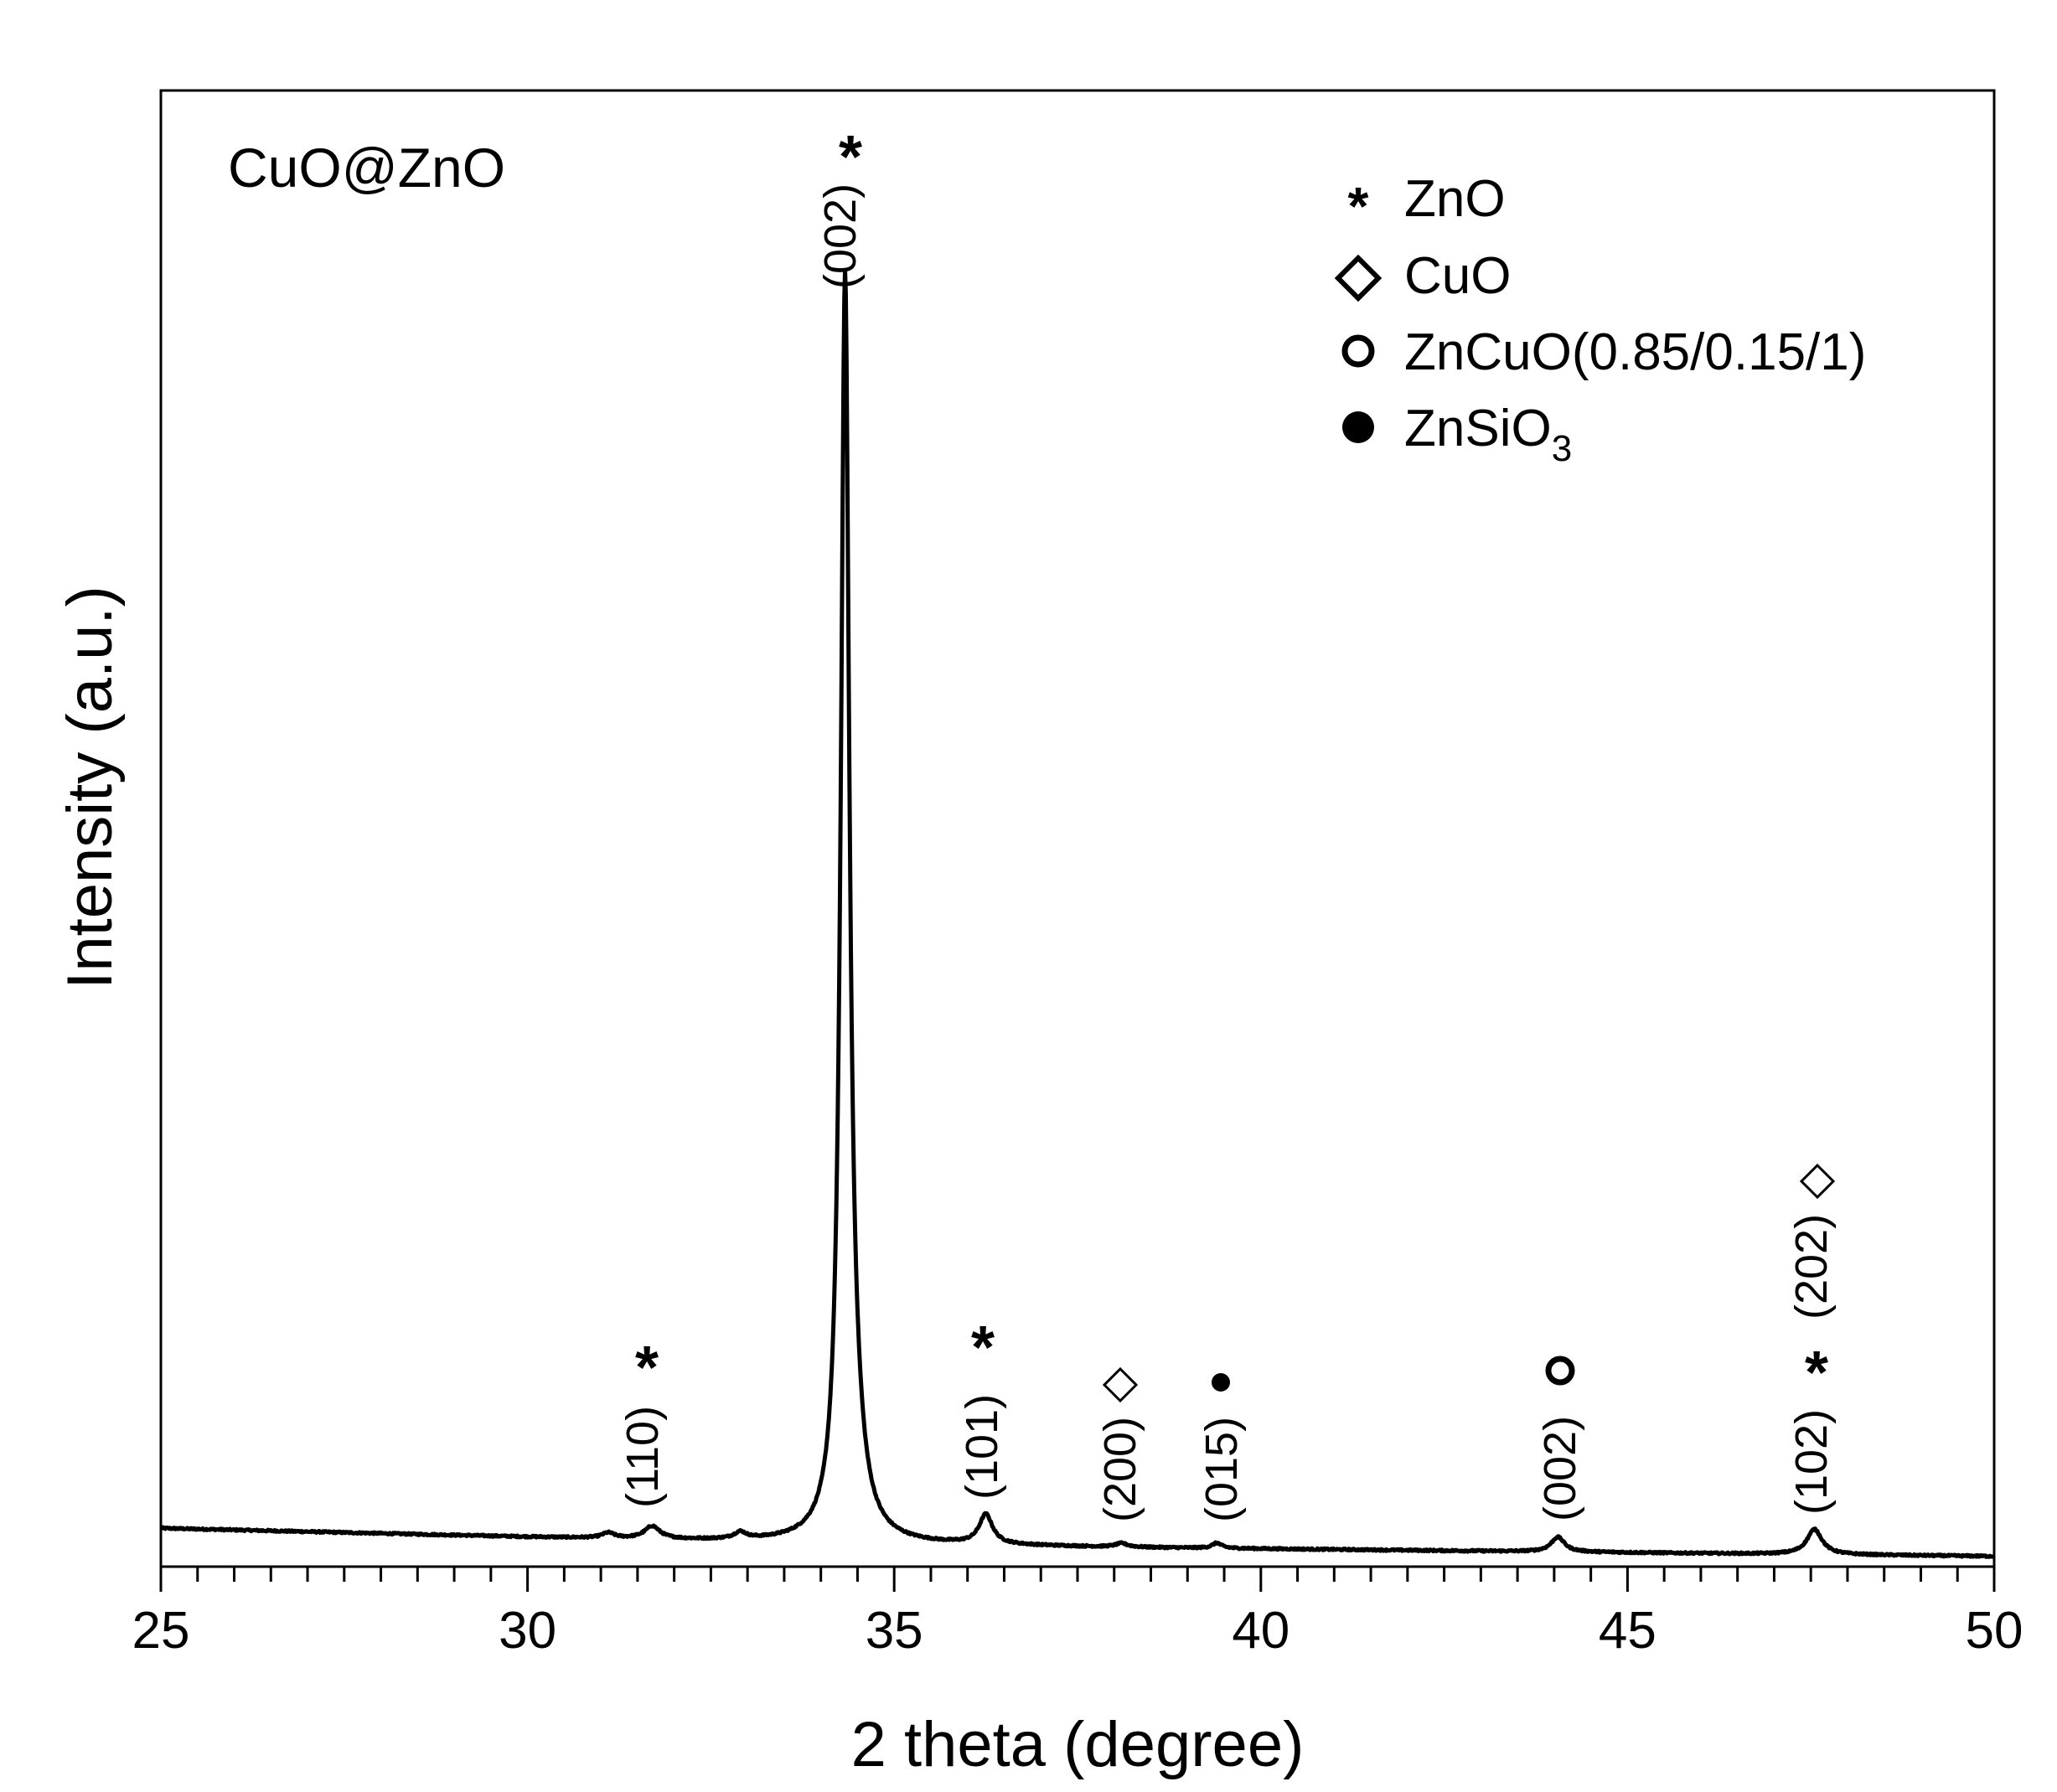  Describe the element at coordinates (1811, 1266) in the screenshot. I see `peak-hkl-label: (202)` at that location.